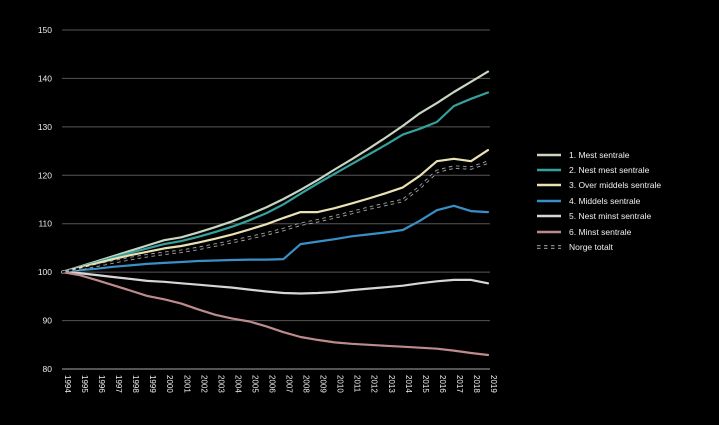 This screenshot has height=425, width=719. What do you see at coordinates (84, 384) in the screenshot?
I see `x-tick-label: 1995` at bounding box center [84, 384].